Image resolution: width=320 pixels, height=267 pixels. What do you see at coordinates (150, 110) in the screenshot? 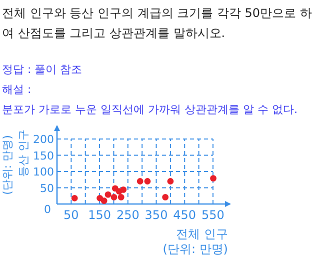
I see `text: 분포가 가로로 누운 일직선에 가까워 상관관계를 알 수 없다.` at bounding box center [150, 110].